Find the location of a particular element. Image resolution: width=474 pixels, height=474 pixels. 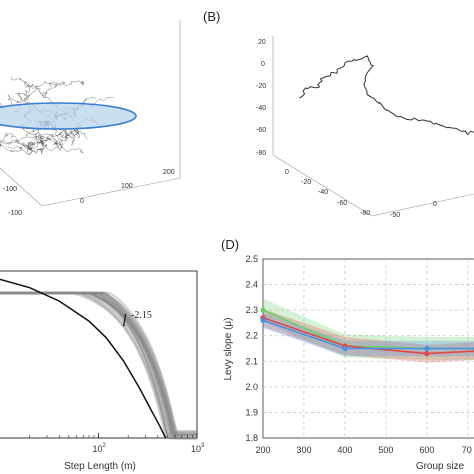

panel-d-band-blue is located at coordinates (368, 334).